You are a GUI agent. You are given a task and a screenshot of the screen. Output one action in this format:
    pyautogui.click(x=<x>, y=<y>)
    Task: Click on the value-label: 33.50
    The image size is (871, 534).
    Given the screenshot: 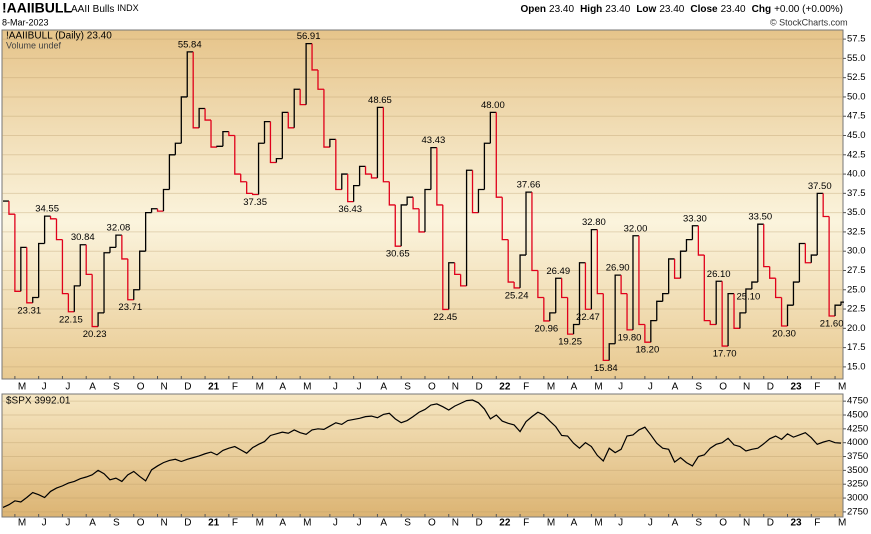 What is the action you would take?
    pyautogui.click(x=760, y=217)
    